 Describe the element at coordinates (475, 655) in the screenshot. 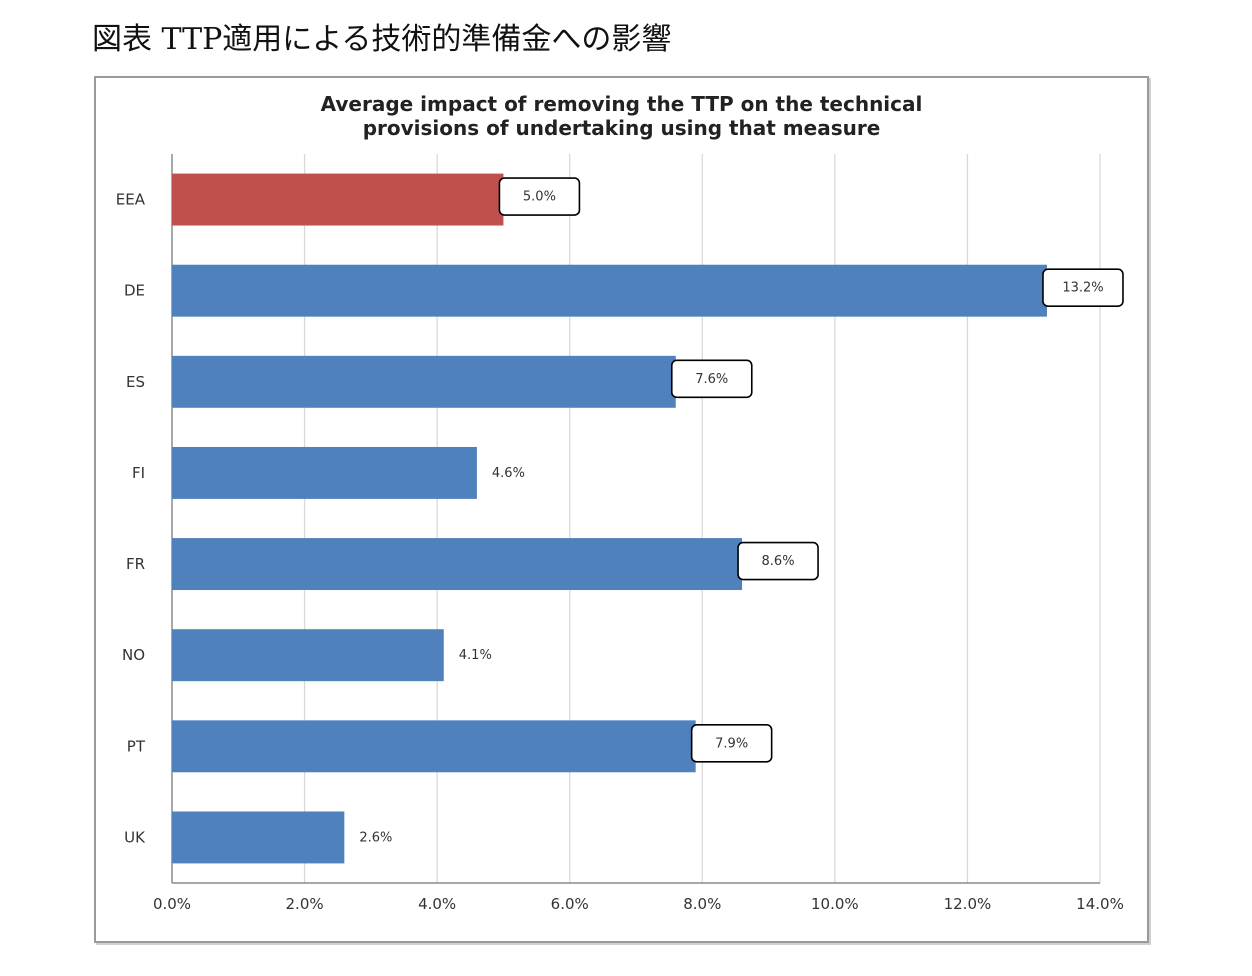

I see `data-label: 4.1%` at that location.